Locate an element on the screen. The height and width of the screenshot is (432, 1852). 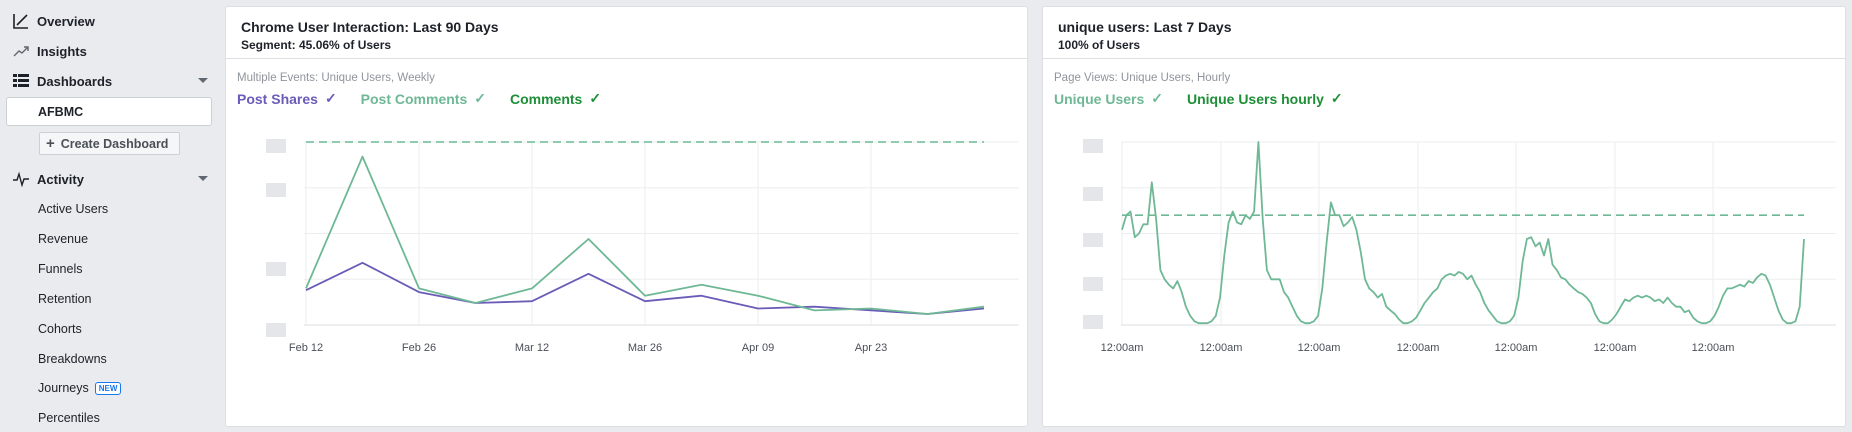
x-tick-label-2: Mar 12 is located at coordinates (532, 348).